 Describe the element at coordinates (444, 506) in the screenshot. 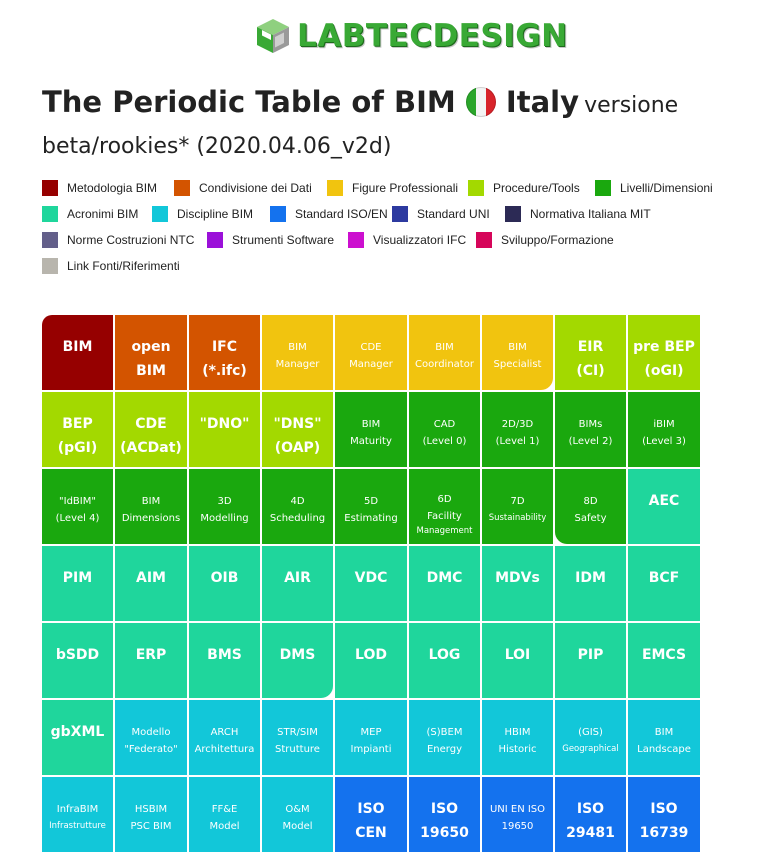

I see `element-cell: 6D Facility Management` at that location.